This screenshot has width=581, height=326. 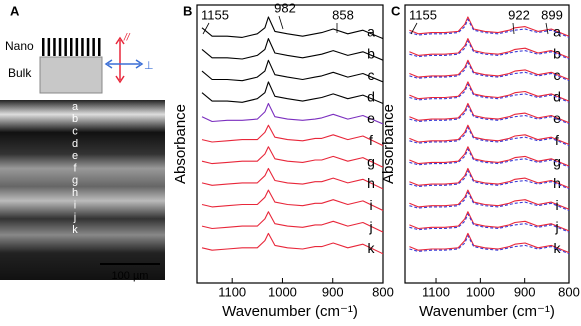 What do you see at coordinates (232, 291) in the screenshot?
I see `x-tick-label: 1100` at bounding box center [232, 291].